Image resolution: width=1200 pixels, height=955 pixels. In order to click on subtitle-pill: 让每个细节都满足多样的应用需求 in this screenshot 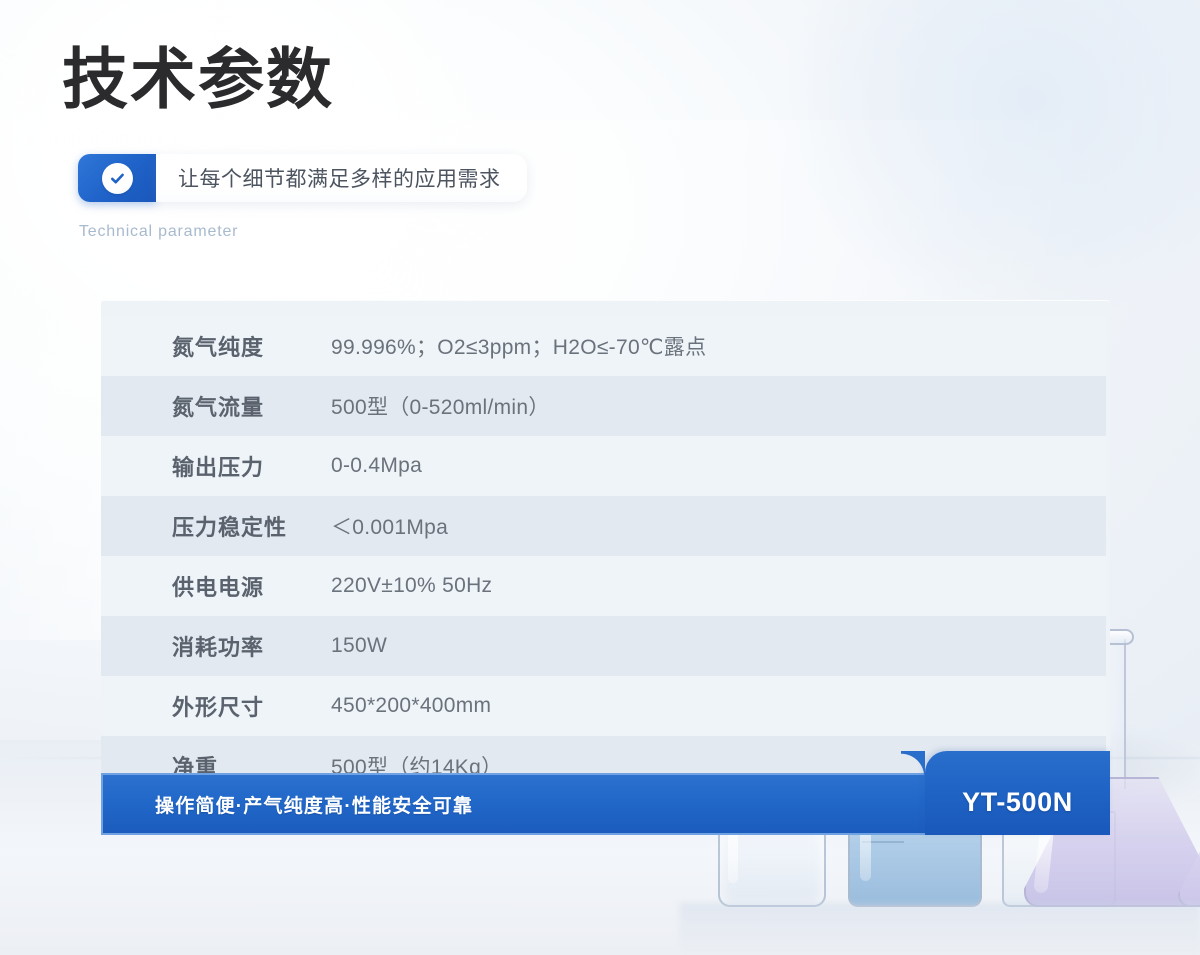, I will do `click(341, 178)`.